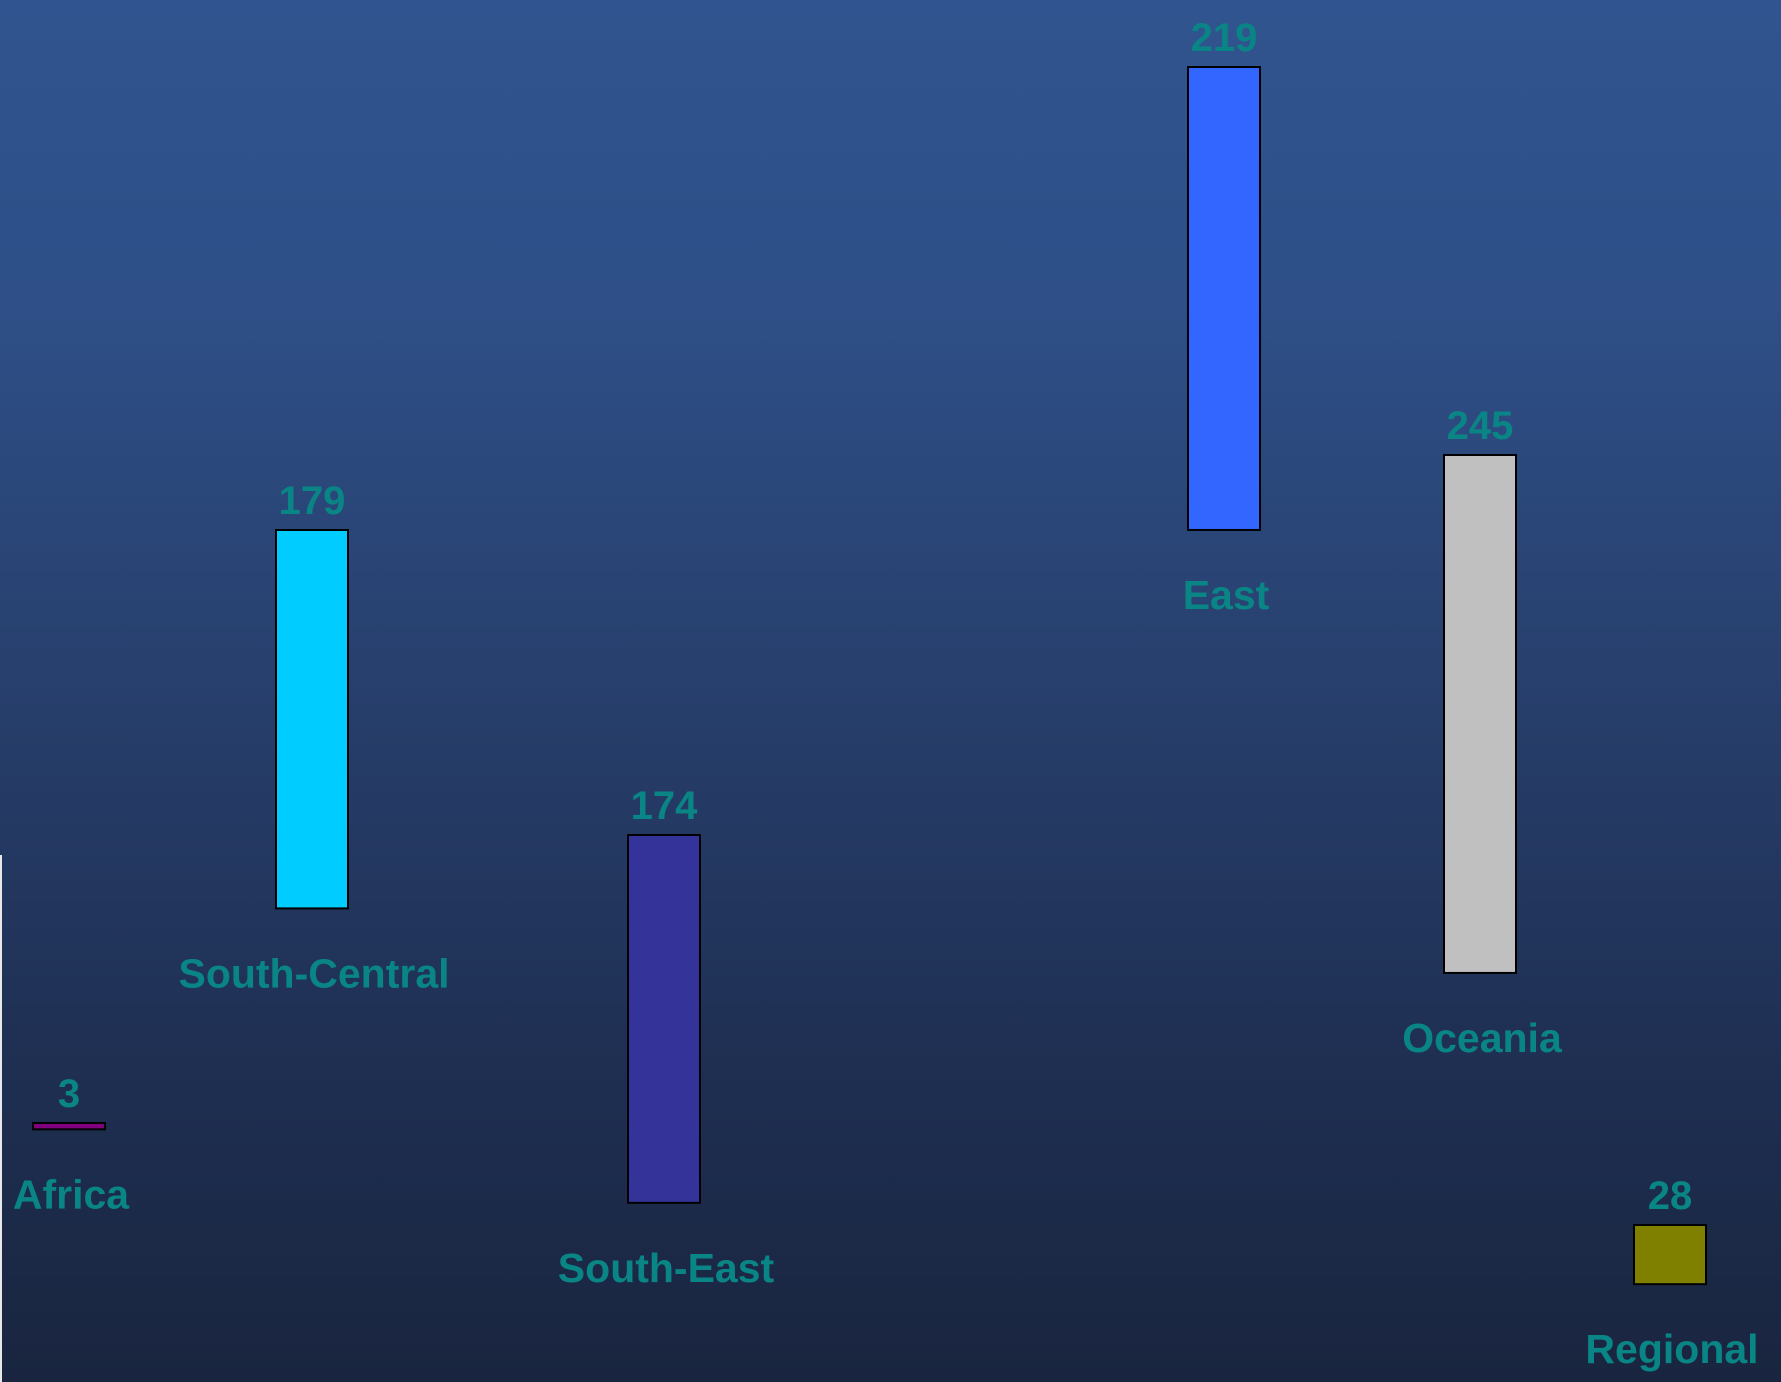 The height and width of the screenshot is (1382, 1781). What do you see at coordinates (69, 1094) in the screenshot?
I see `value-label-africa: 3` at bounding box center [69, 1094].